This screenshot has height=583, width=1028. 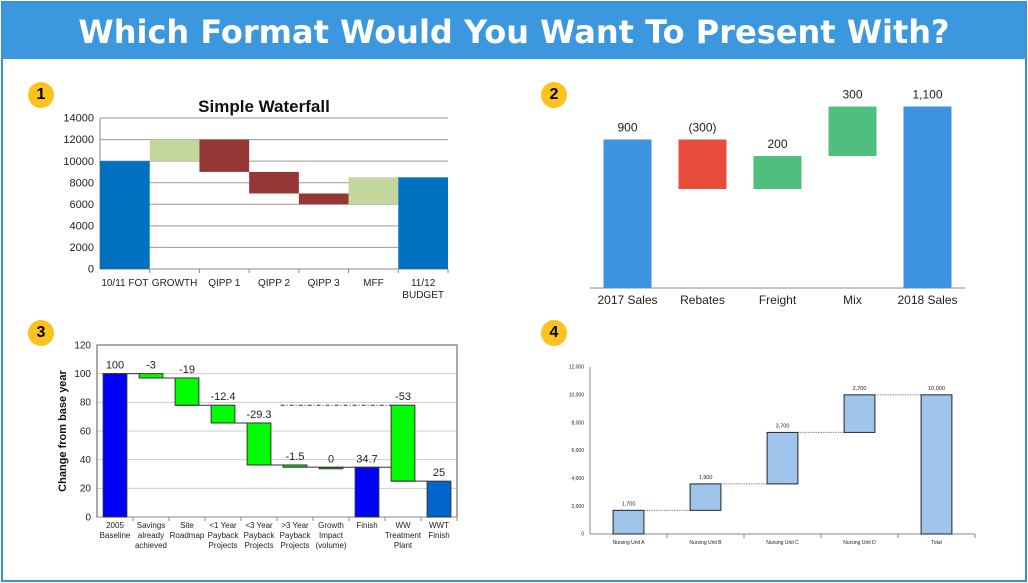 I want to click on data-label: -3, so click(x=151, y=366).